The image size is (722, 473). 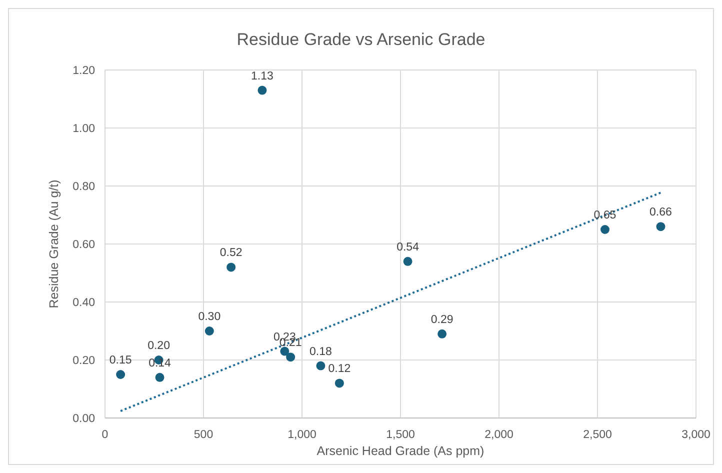 I want to click on x-tick-label: 500, so click(x=204, y=435).